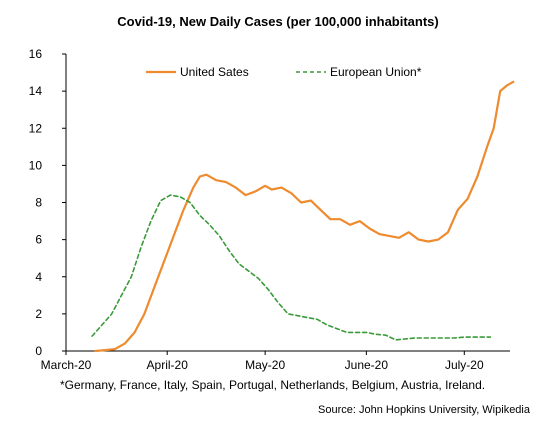  What do you see at coordinates (36, 128) in the screenshot?
I see `y-tick-label: 12` at bounding box center [36, 128].